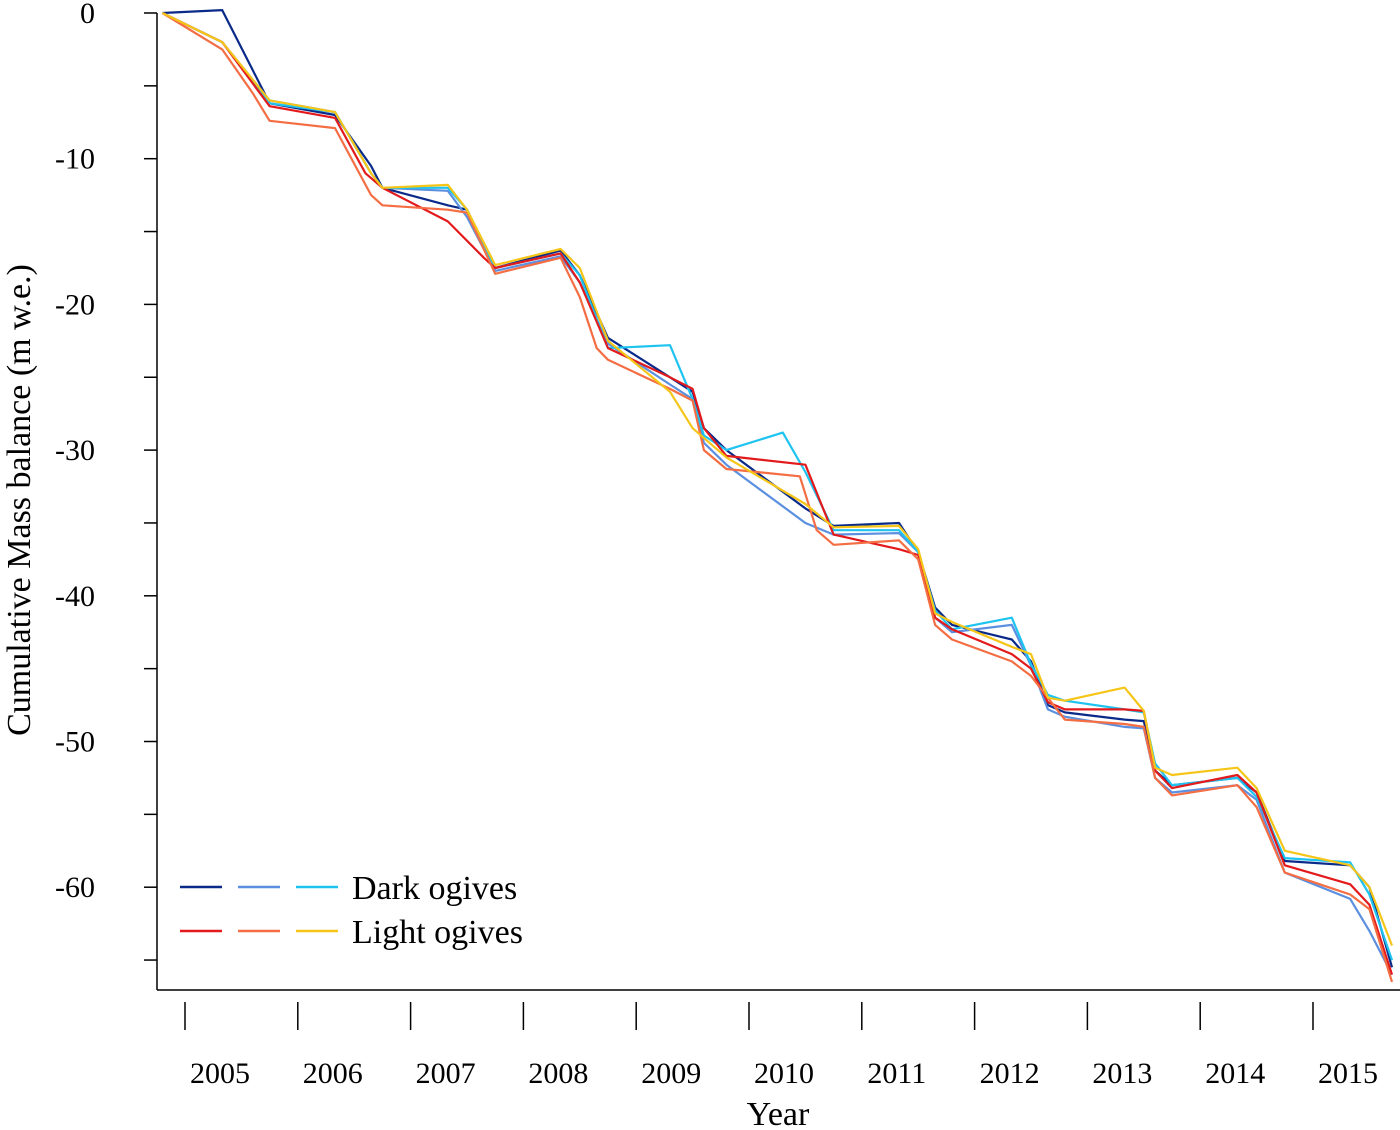 This screenshot has width=1400, height=1130. Describe the element at coordinates (896, 1073) in the screenshot. I see `x-tick-label: 2011` at that location.